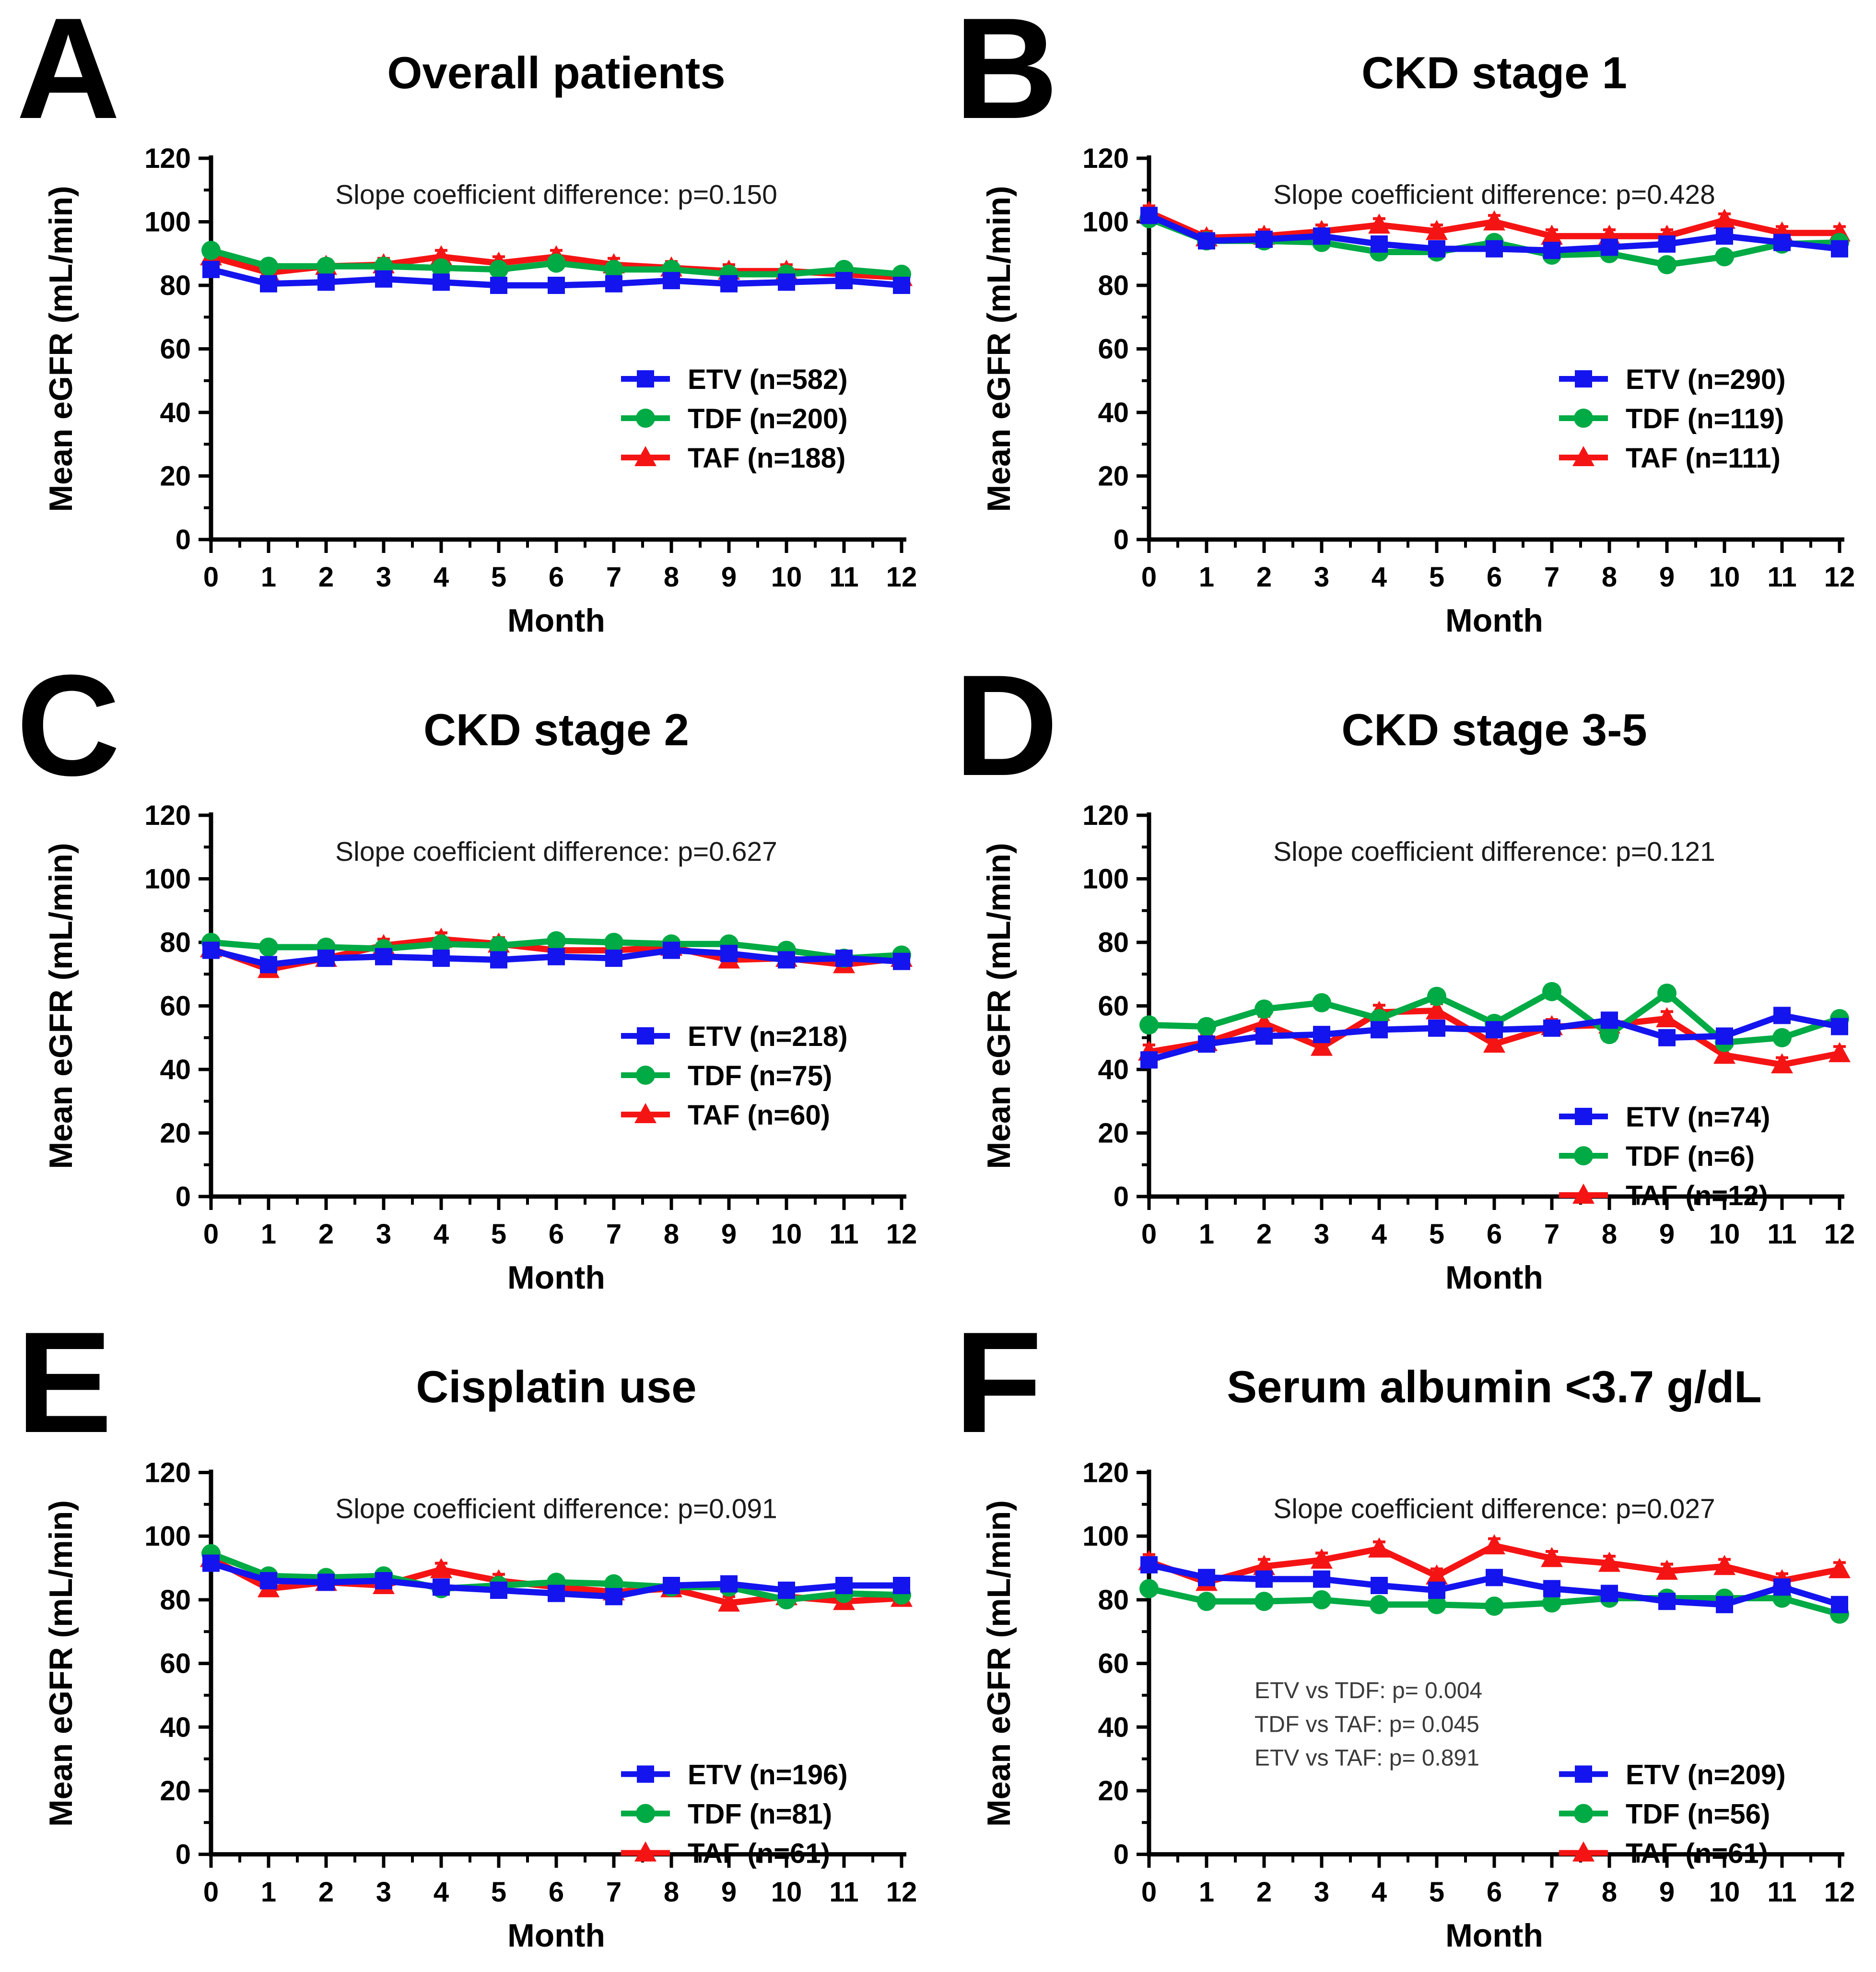 This screenshot has width=1876, height=1972. I want to click on slope-annotation: Slope coefficient difference: p=0.121, so click(1494, 851).